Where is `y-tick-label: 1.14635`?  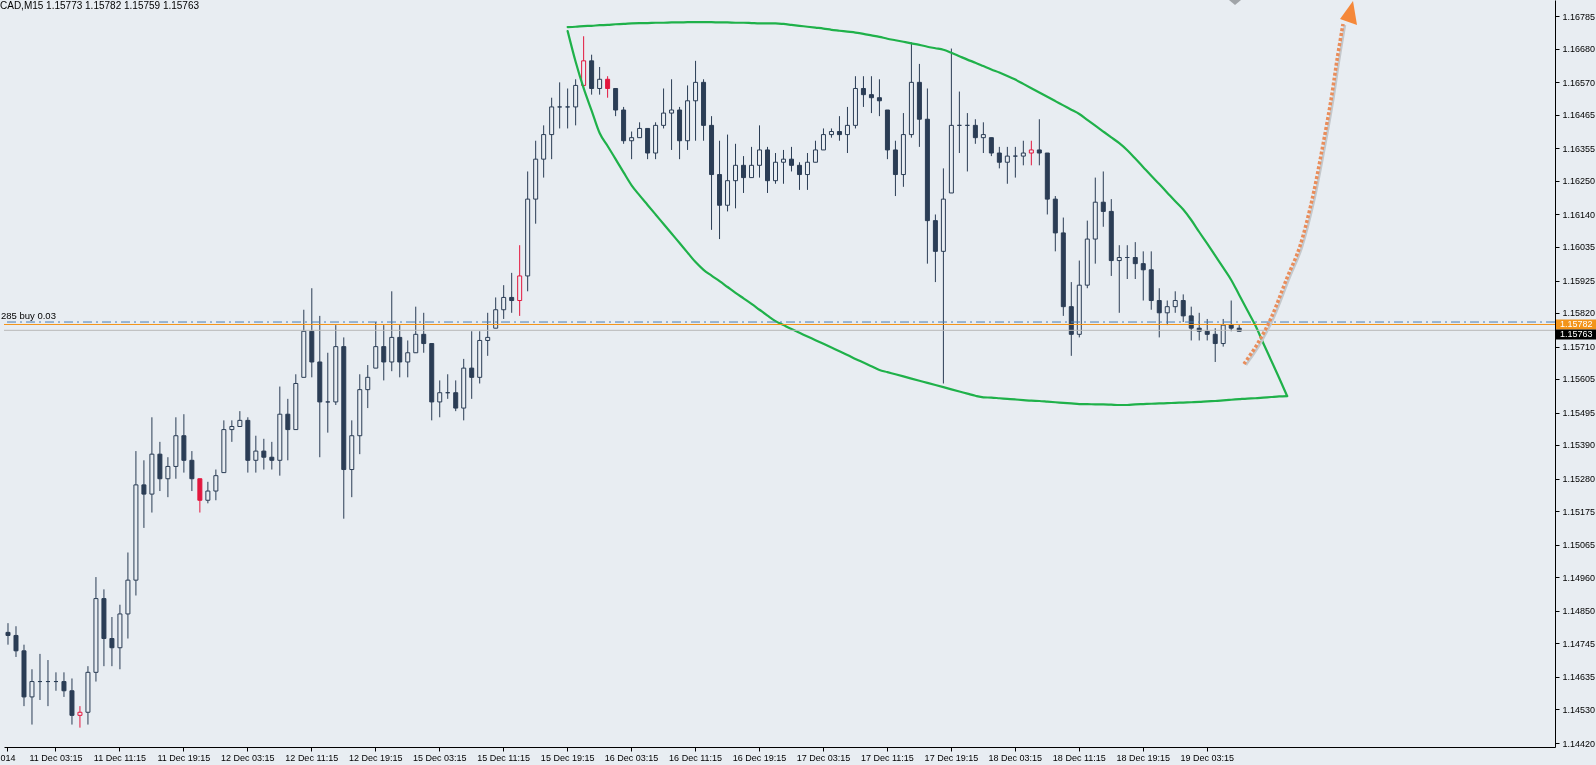
y-tick-label: 1.14635 is located at coordinates (1579, 677).